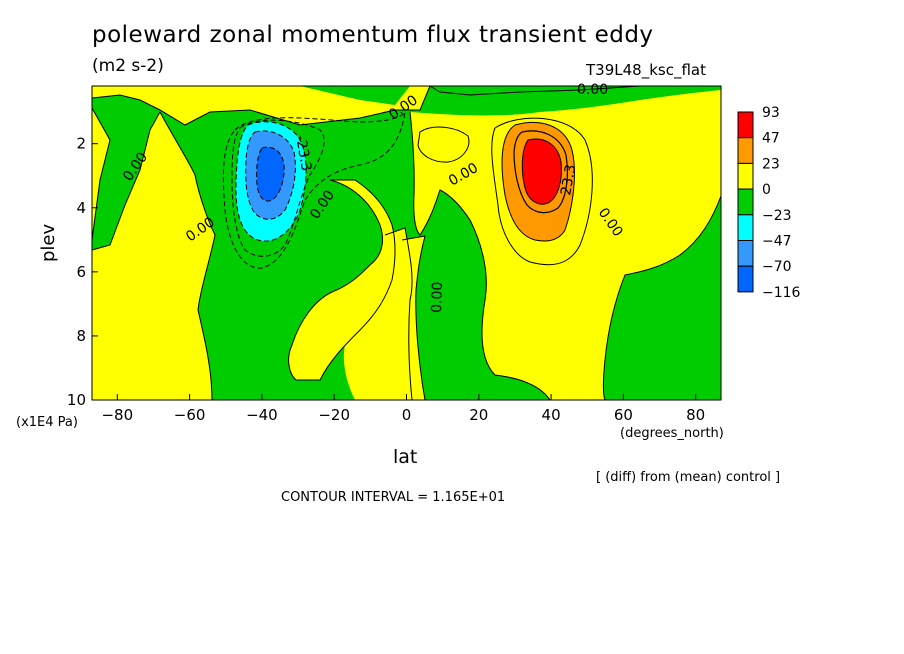 The width and height of the screenshot is (904, 654). Describe the element at coordinates (262, 415) in the screenshot. I see `x-tick-label: −40` at that location.